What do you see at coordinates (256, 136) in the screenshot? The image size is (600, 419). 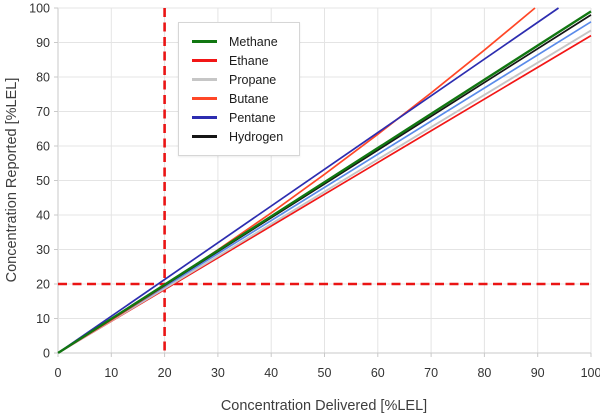 I see `legend-label: Hydrogen` at bounding box center [256, 136].